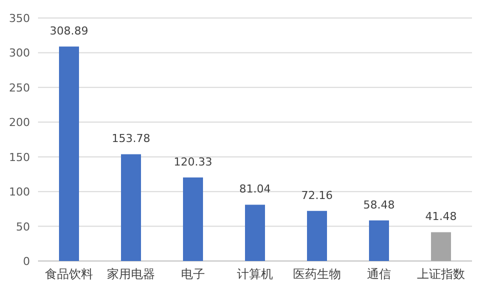 This screenshot has width=480, height=289. I want to click on data-label: 41.48, so click(441, 217).